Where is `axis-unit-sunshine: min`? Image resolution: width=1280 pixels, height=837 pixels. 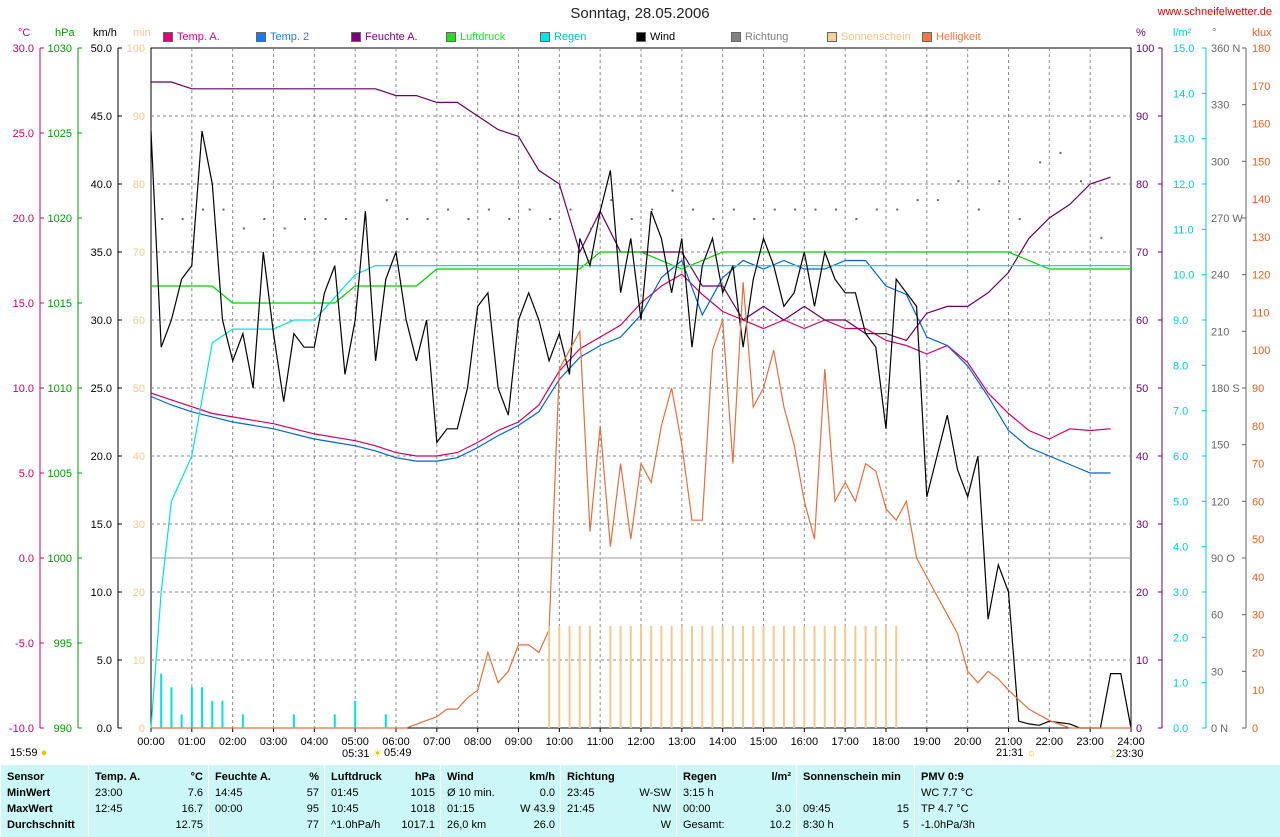 axis-unit-sunshine: min is located at coordinates (142, 33).